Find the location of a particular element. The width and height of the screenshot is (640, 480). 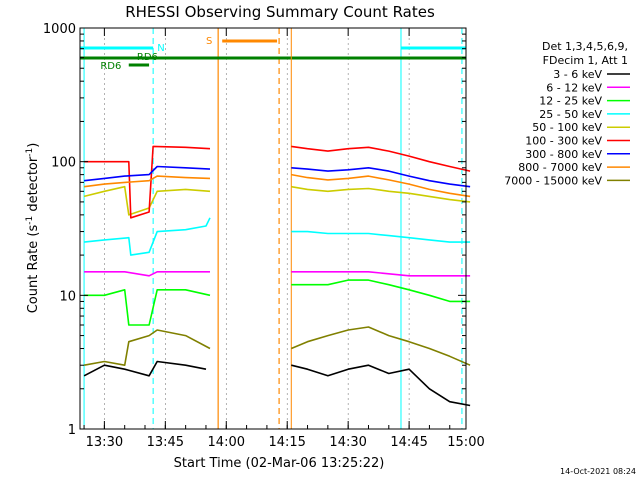

legend-label: 7000 - 15000 keV is located at coordinates (553, 180).